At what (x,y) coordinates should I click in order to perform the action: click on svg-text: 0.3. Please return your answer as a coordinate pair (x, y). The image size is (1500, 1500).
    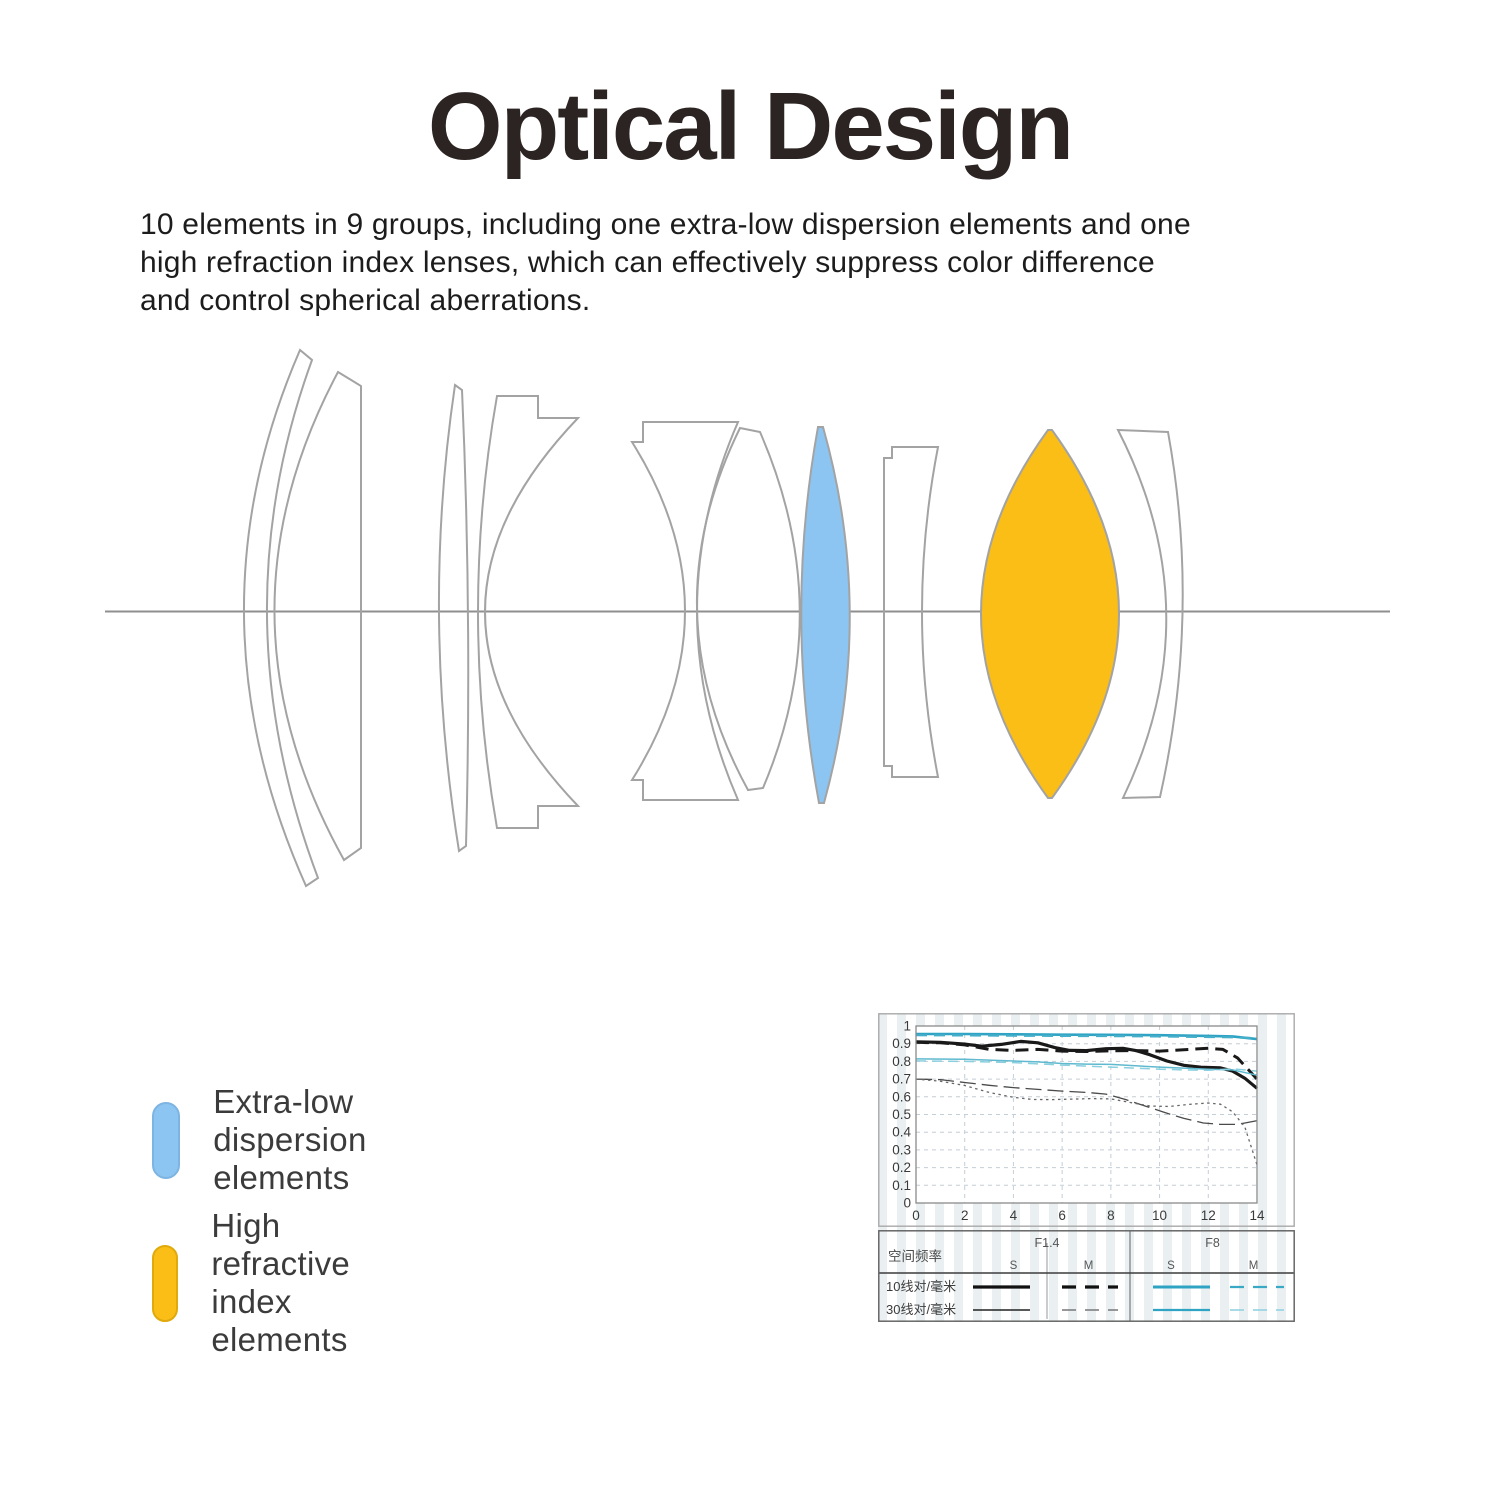
    Looking at the image, I should click on (901, 1149).